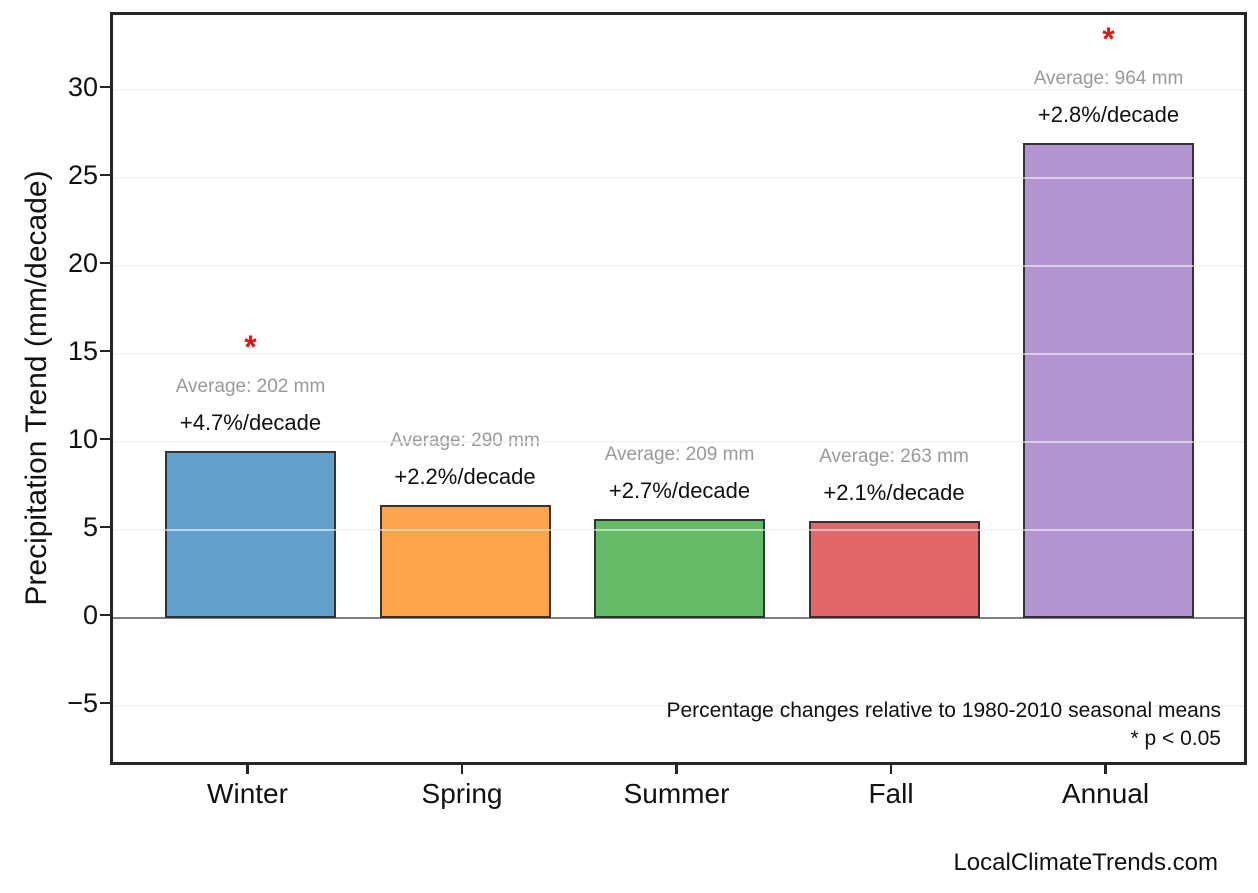  What do you see at coordinates (1085, 862) in the screenshot?
I see `watermark: LocalClimateTrends.com` at bounding box center [1085, 862].